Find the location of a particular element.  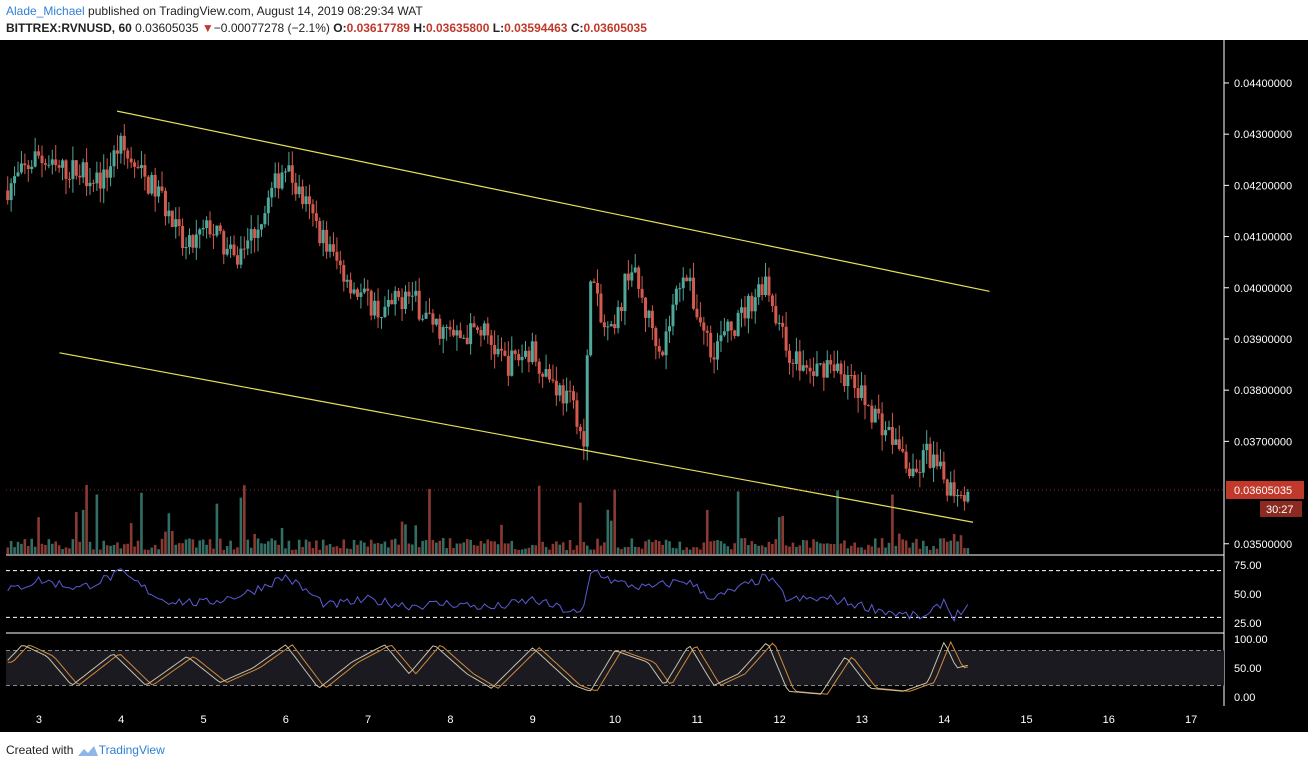

tradingview-brand: TradingView is located at coordinates (131, 750).